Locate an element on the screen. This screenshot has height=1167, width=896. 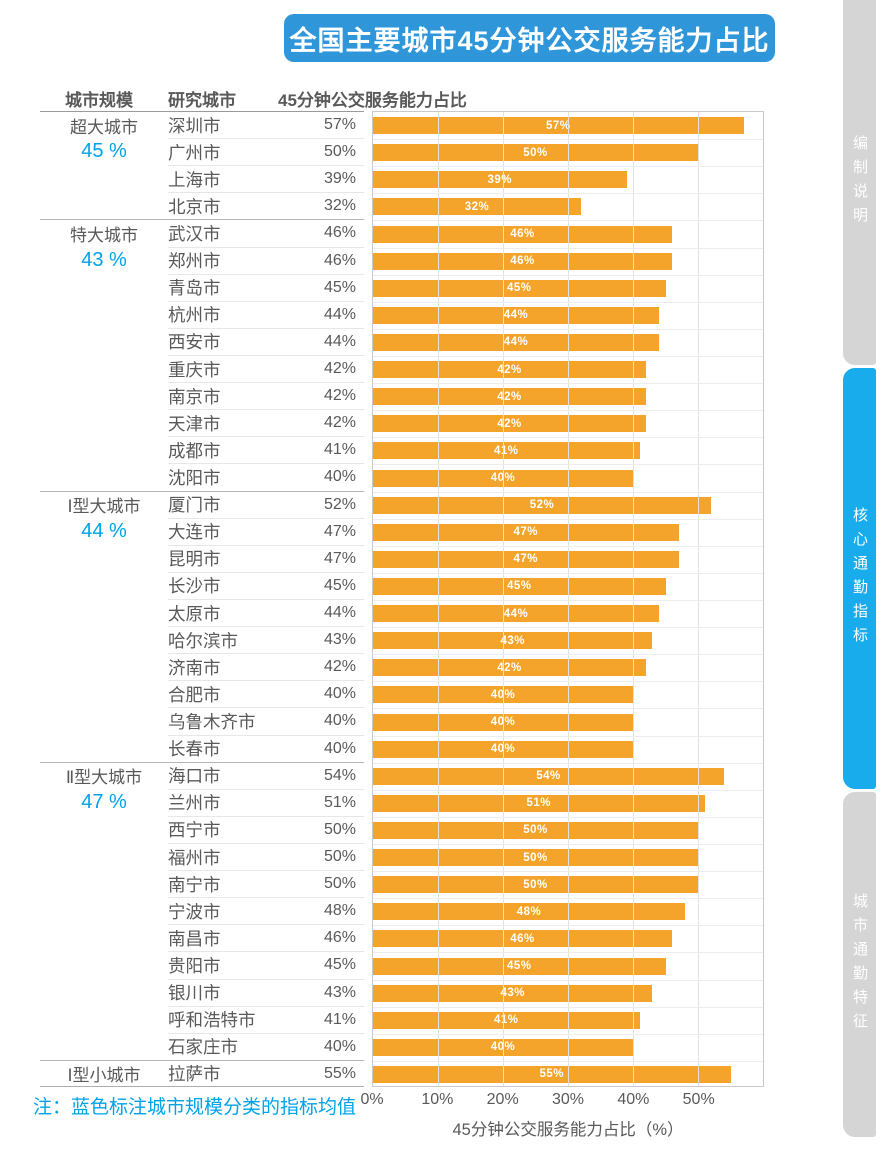
page-title: 全国主要城市45分钟公交服务能力占比 is located at coordinates (529, 38).